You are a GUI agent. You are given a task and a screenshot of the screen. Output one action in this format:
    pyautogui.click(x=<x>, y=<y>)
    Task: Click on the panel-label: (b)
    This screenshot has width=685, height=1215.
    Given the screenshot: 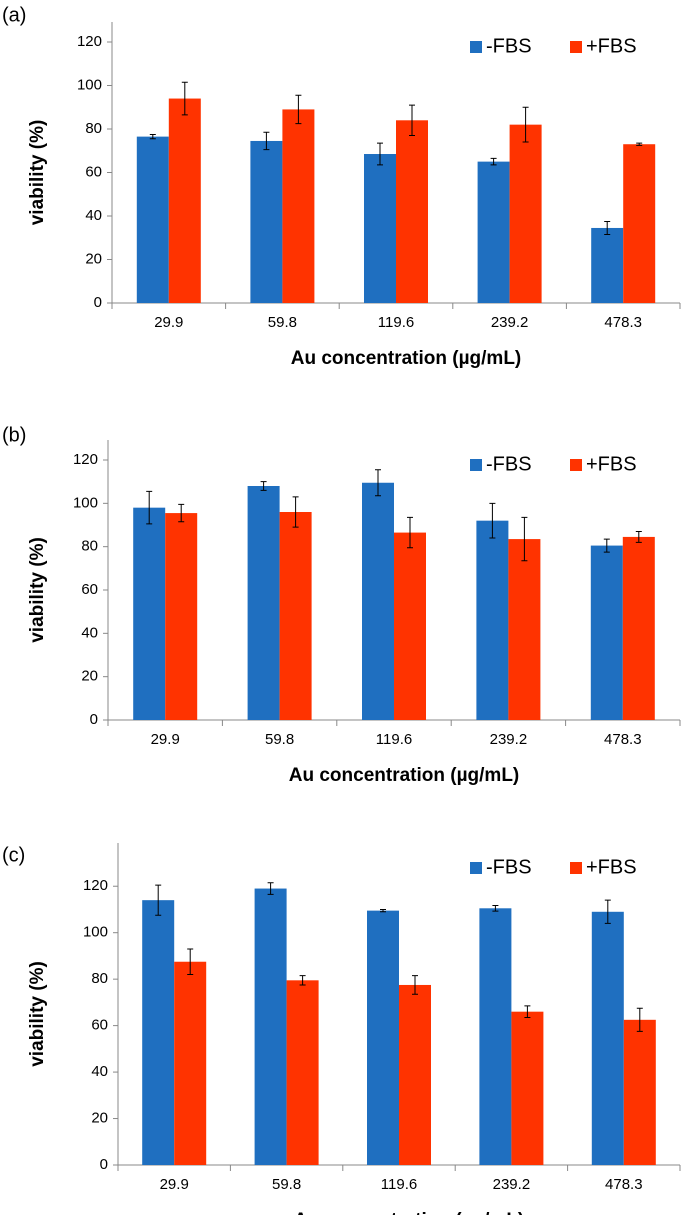 What is the action you would take?
    pyautogui.click(x=14, y=435)
    